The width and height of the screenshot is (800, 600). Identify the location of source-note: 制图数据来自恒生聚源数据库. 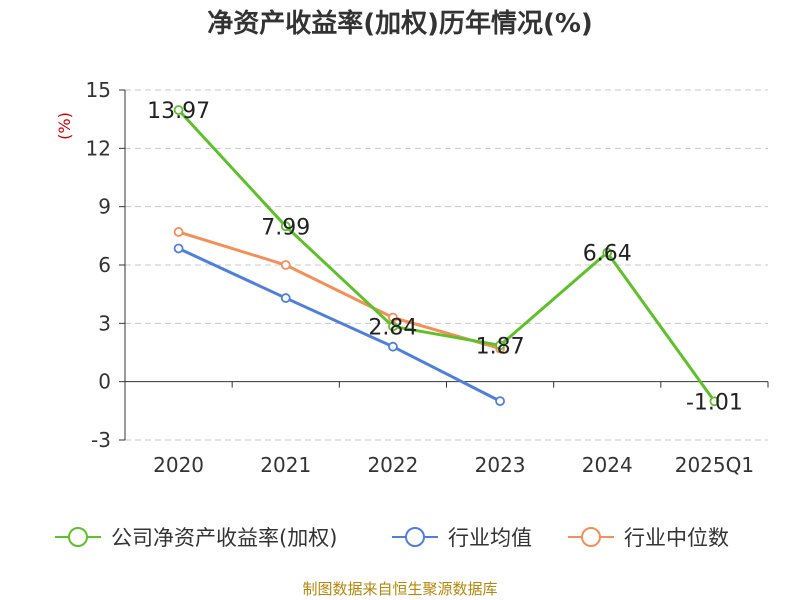
(399, 589).